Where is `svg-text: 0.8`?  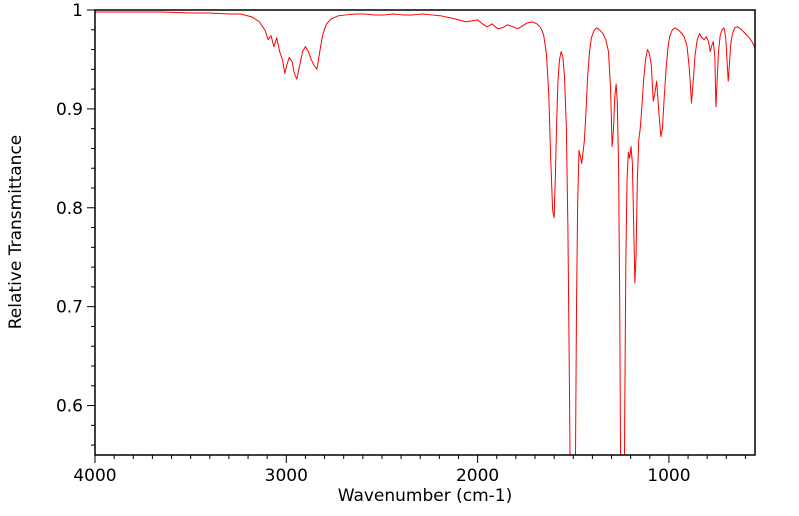 svg-text: 0.8 is located at coordinates (69, 209).